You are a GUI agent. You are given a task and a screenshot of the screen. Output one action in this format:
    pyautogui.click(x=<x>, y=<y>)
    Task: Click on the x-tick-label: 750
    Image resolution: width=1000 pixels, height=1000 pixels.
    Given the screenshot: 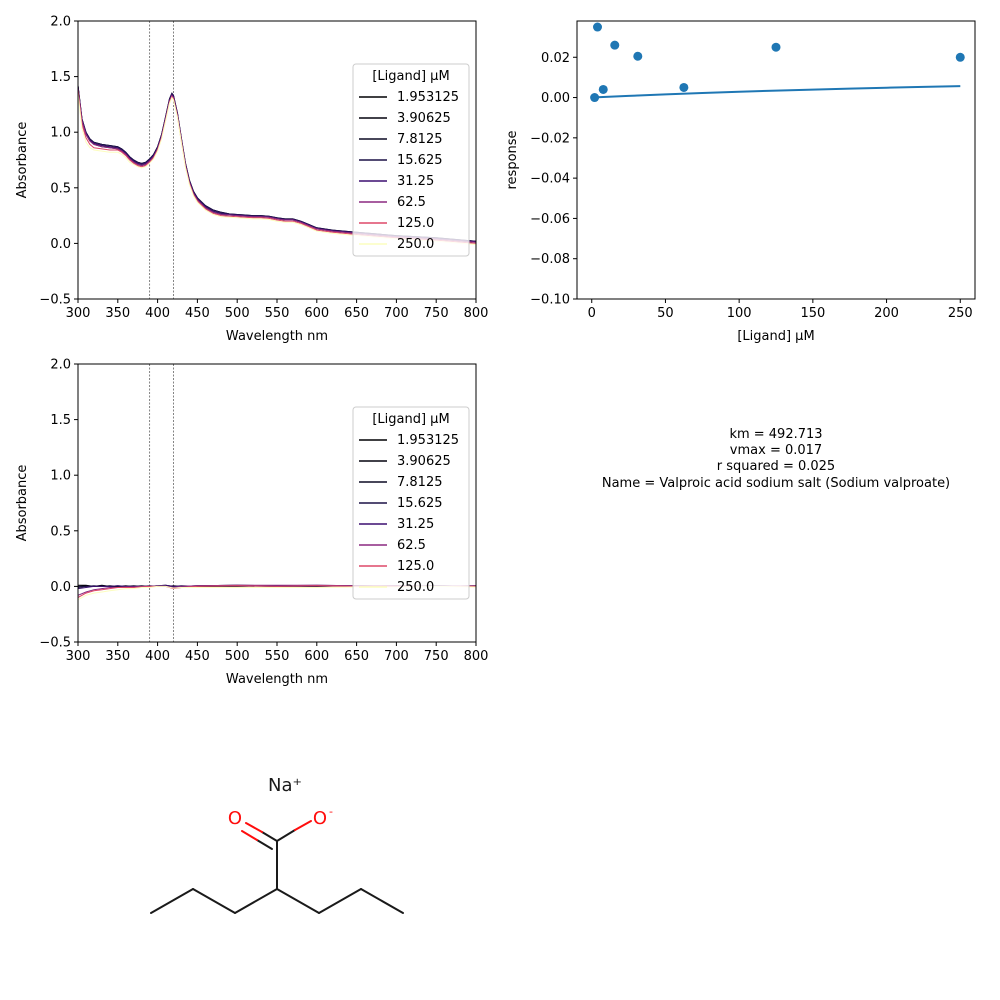 What is the action you would take?
    pyautogui.click(x=436, y=656)
    